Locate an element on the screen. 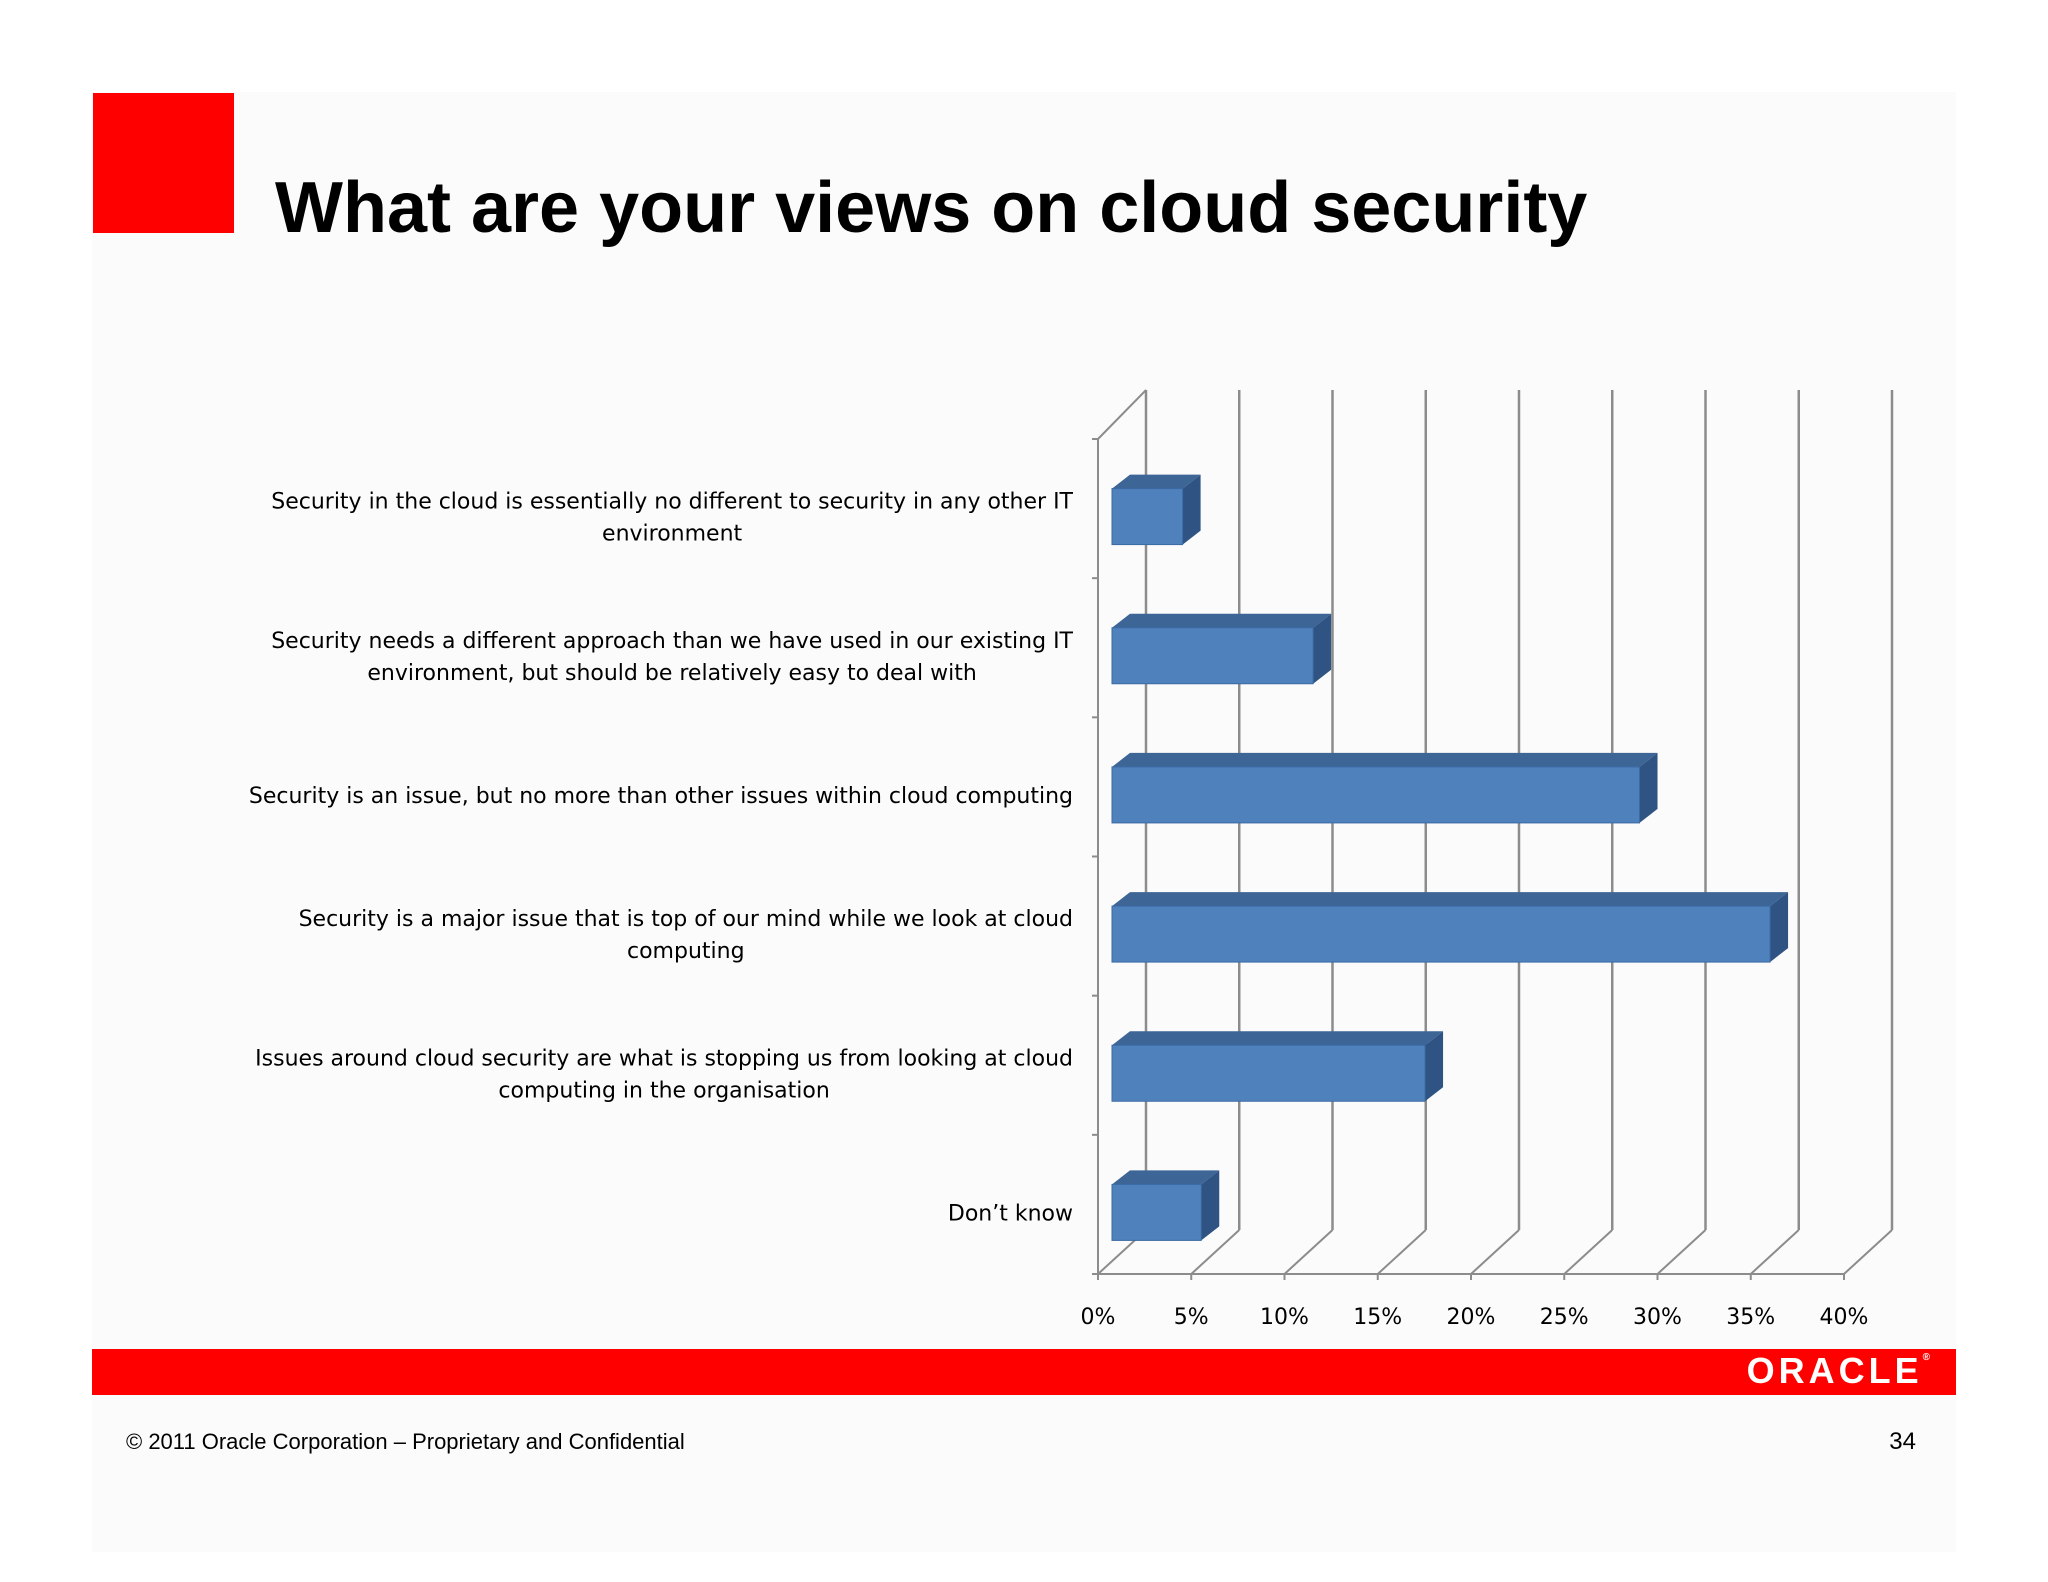  x-tick-label: 40% is located at coordinates (1844, 1317).